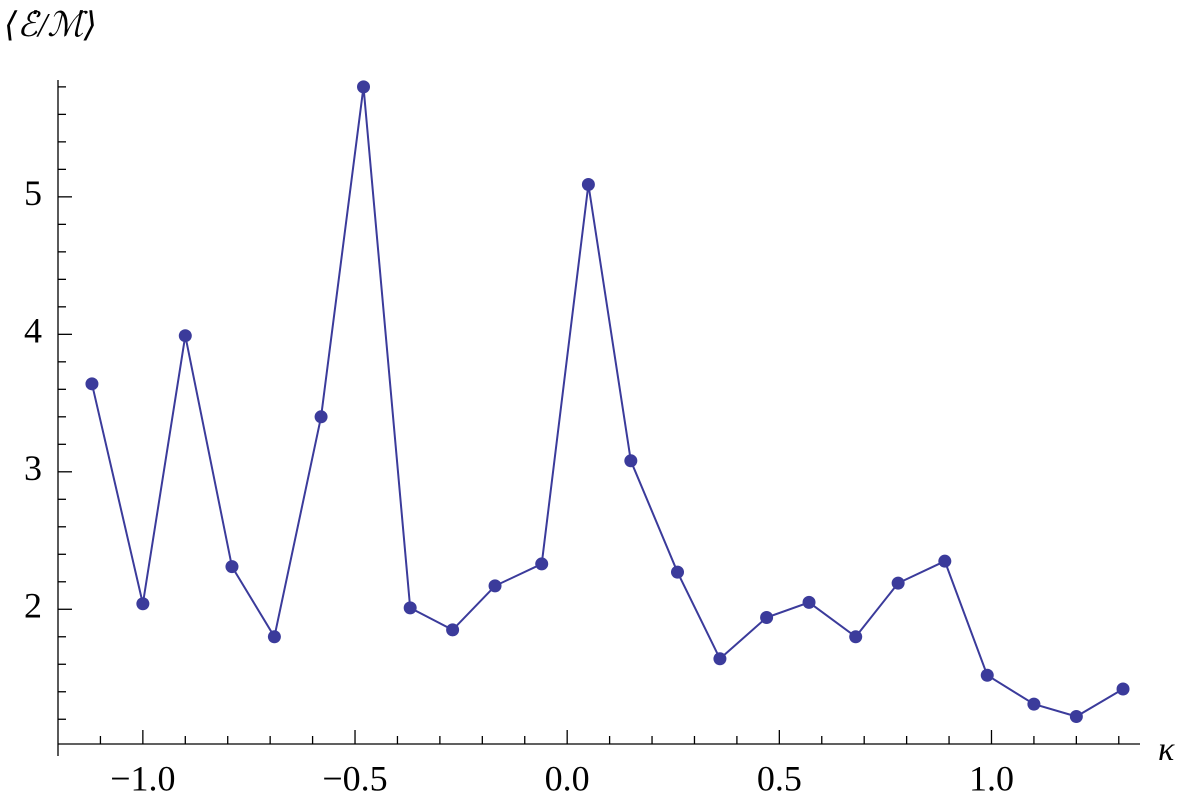 This screenshot has width=1200, height=807. Describe the element at coordinates (33, 331) in the screenshot. I see `y-tick-label: 4` at that location.